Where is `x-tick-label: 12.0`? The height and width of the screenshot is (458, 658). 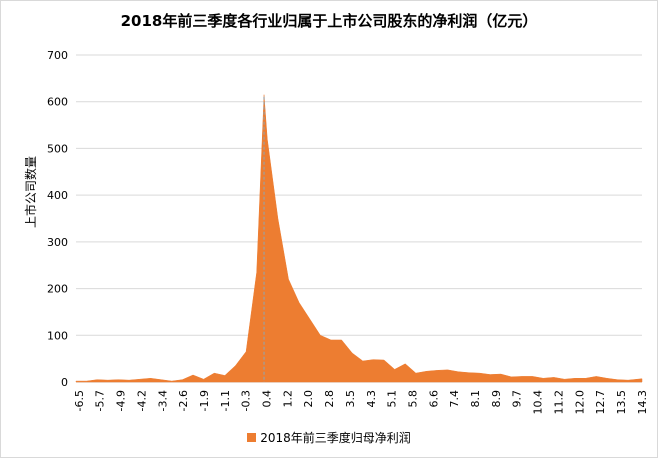
x-tick-label: 12.0 is located at coordinates (579, 402).